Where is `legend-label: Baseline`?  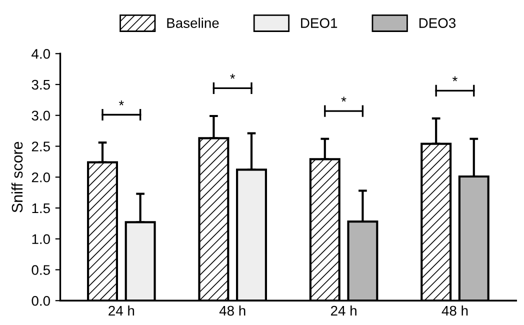 legend-label: Baseline is located at coordinates (193, 23).